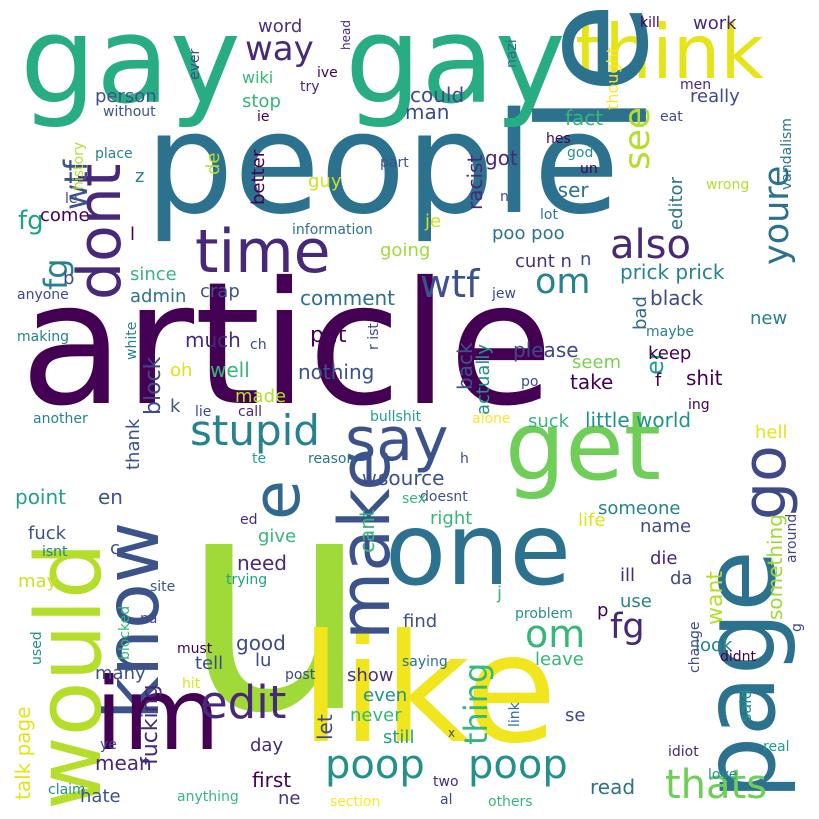 The image size is (819, 819). Describe the element at coordinates (47, 533) in the screenshot. I see `word-fuck: fuck` at that location.